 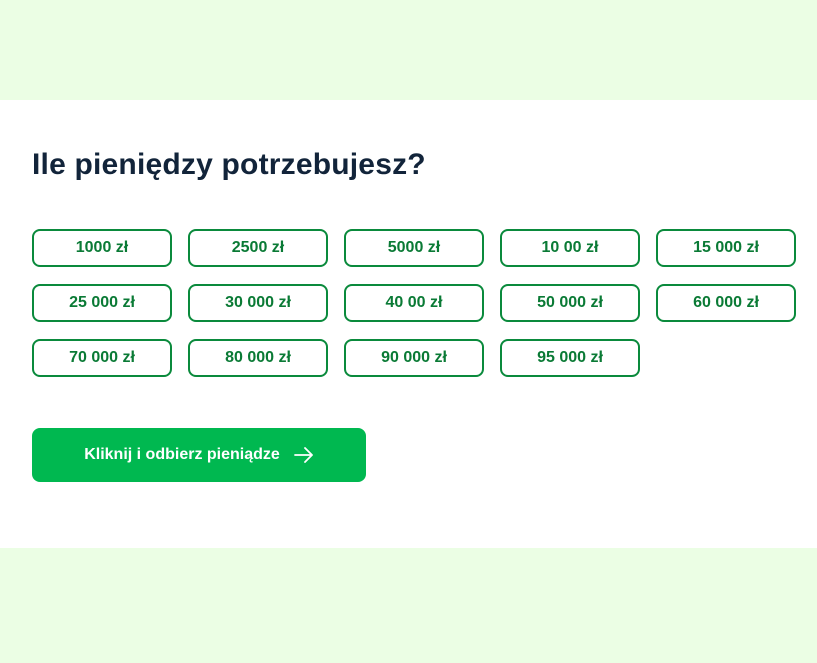 What do you see at coordinates (102, 303) in the screenshot?
I see `amount-option: 25 000 zł` at bounding box center [102, 303].